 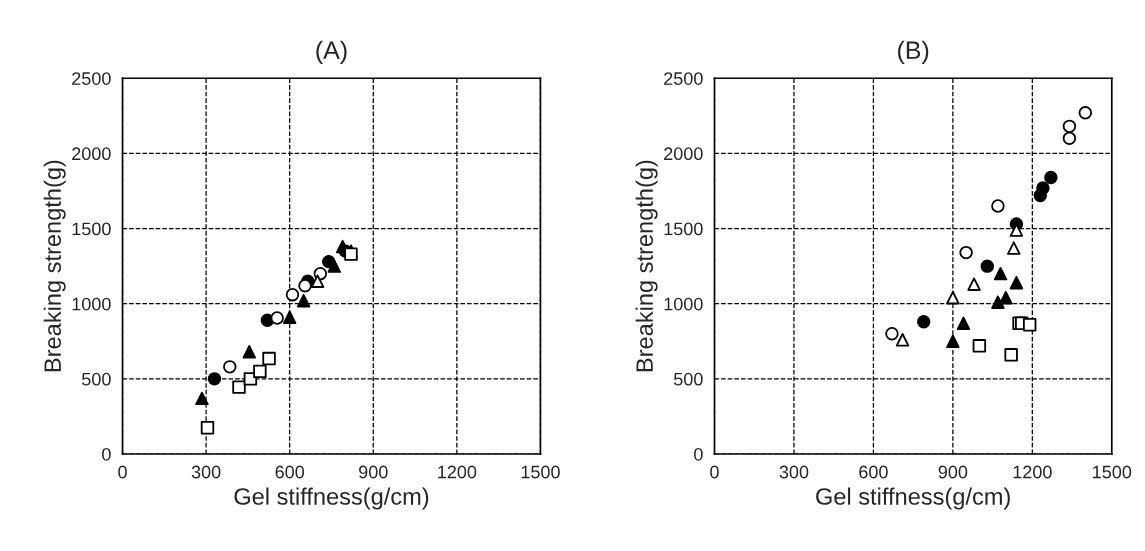 I want to click on chart-title: (B), so click(x=913, y=52).